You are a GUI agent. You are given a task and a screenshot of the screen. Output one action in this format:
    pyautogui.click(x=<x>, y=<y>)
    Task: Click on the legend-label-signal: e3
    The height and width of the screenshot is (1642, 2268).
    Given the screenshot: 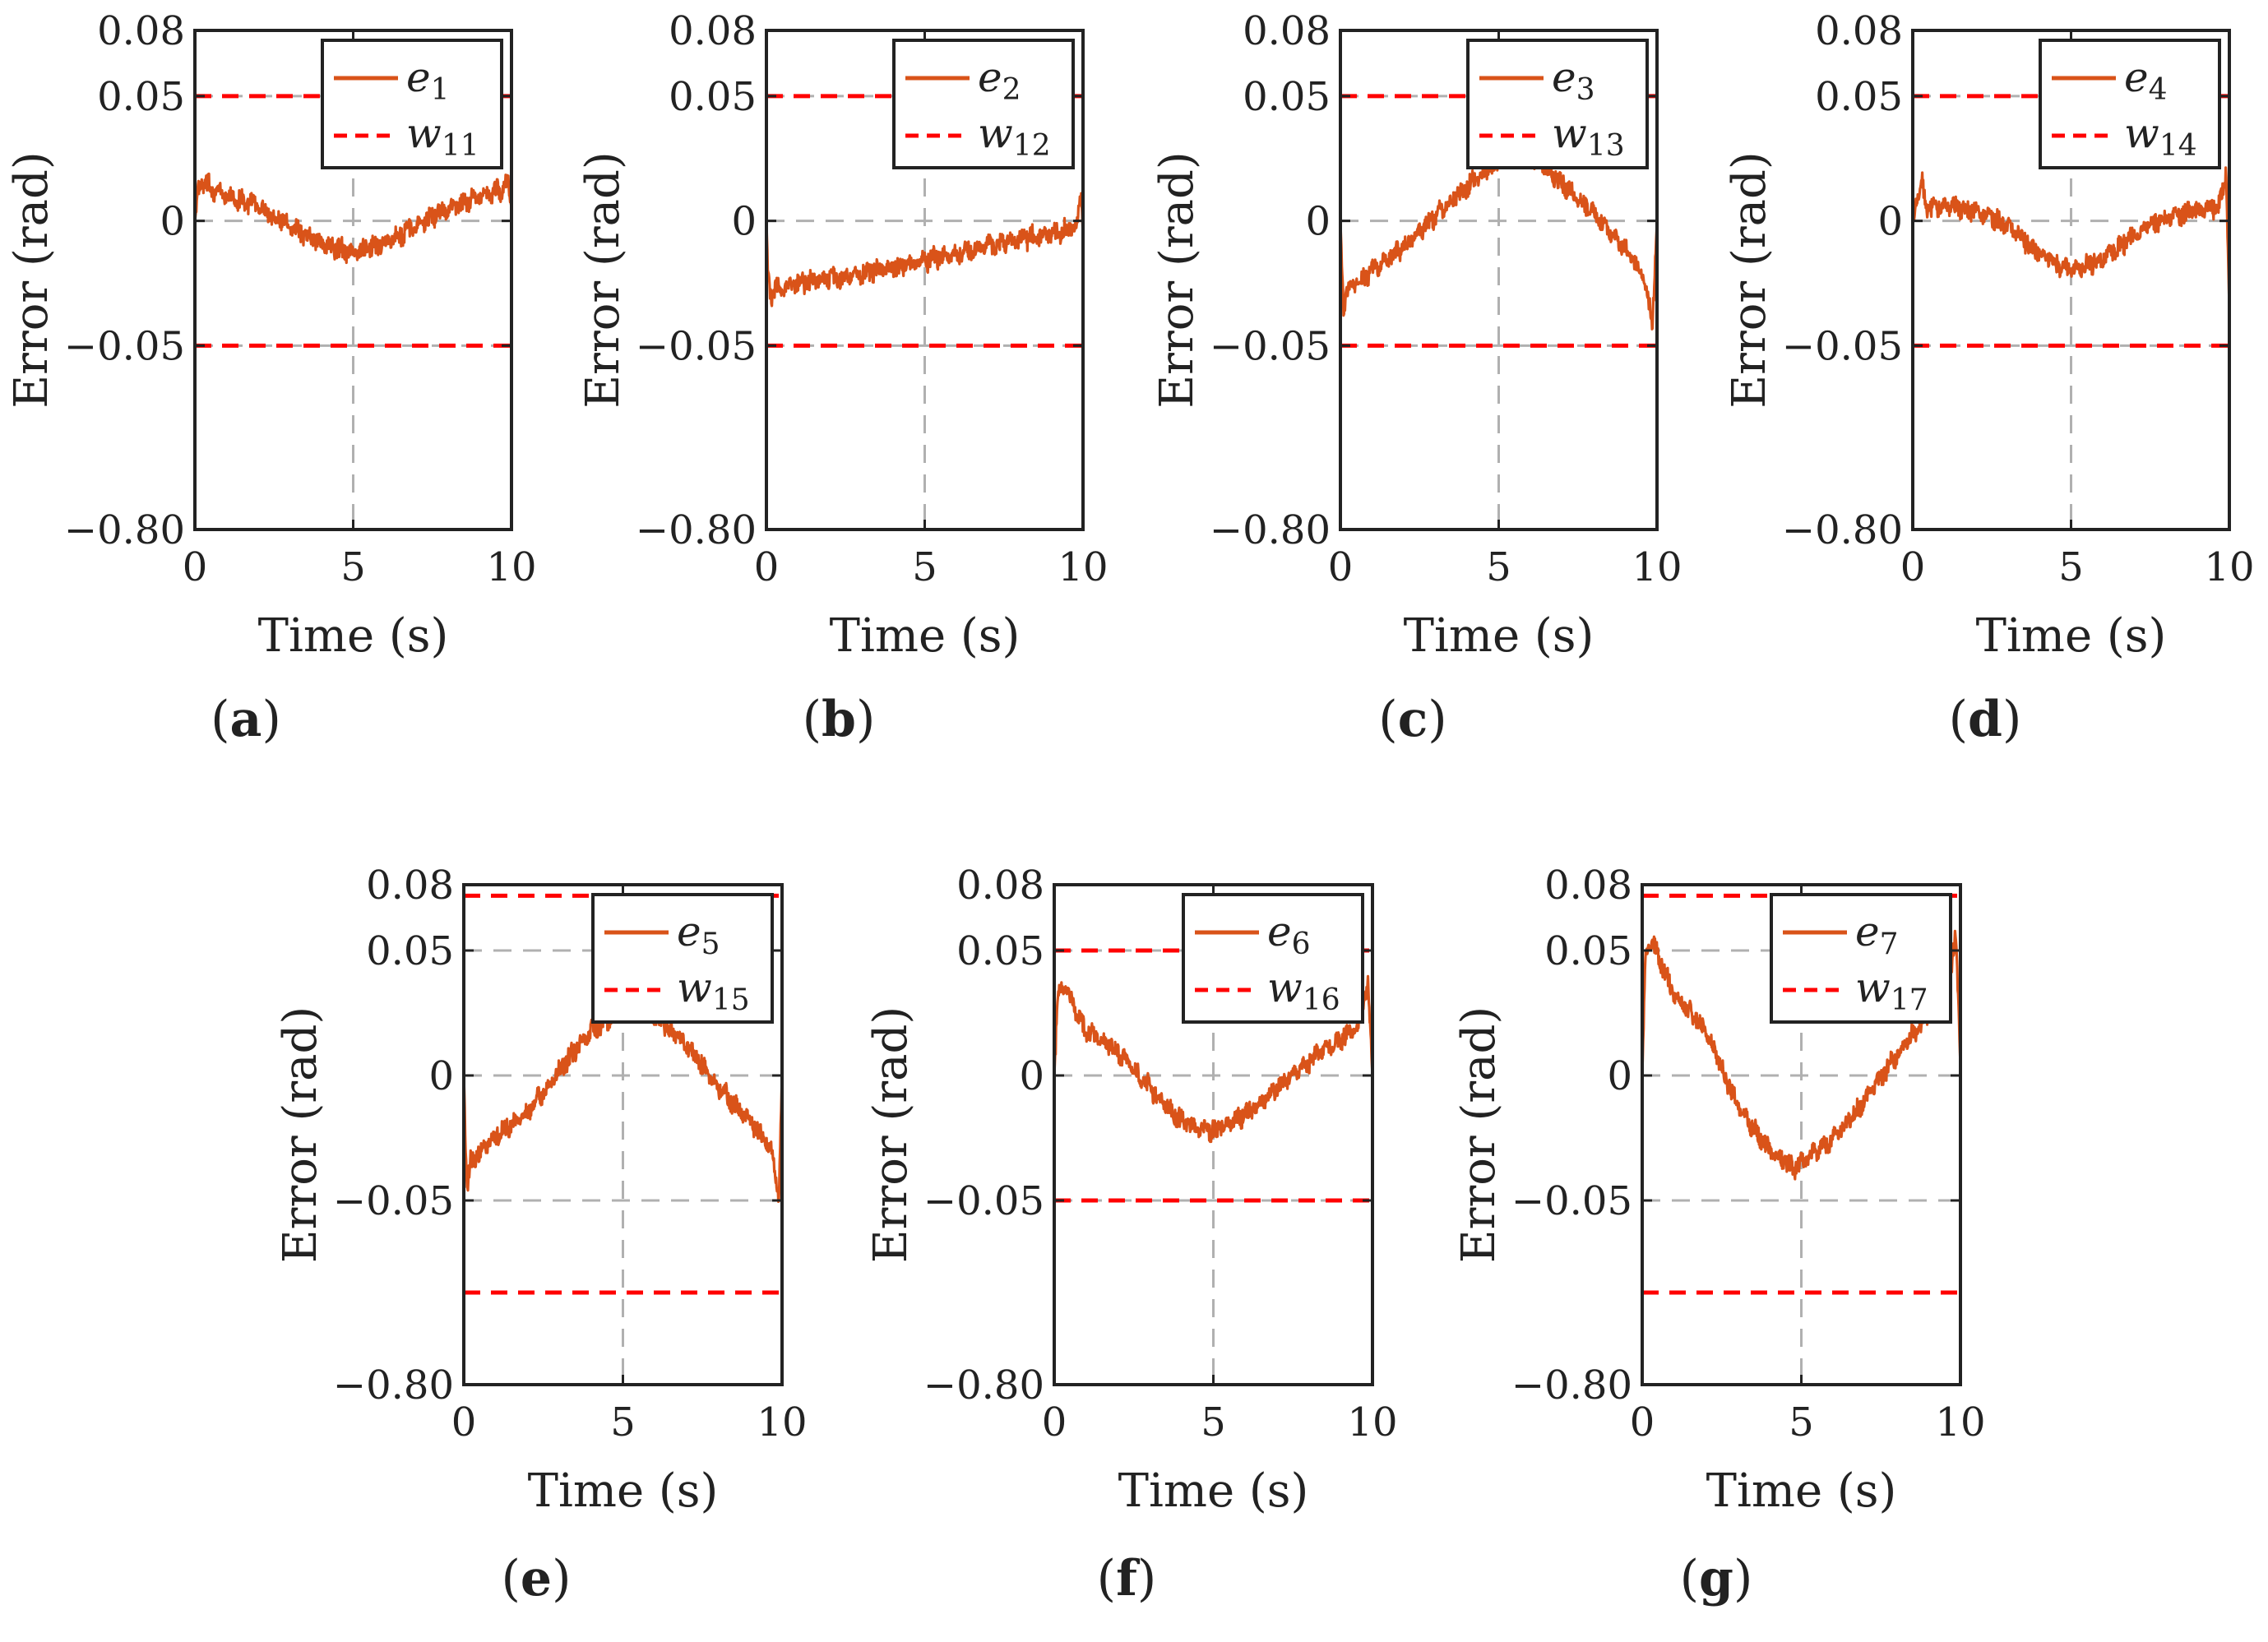 What is the action you would take?
    pyautogui.click(x=1574, y=80)
    